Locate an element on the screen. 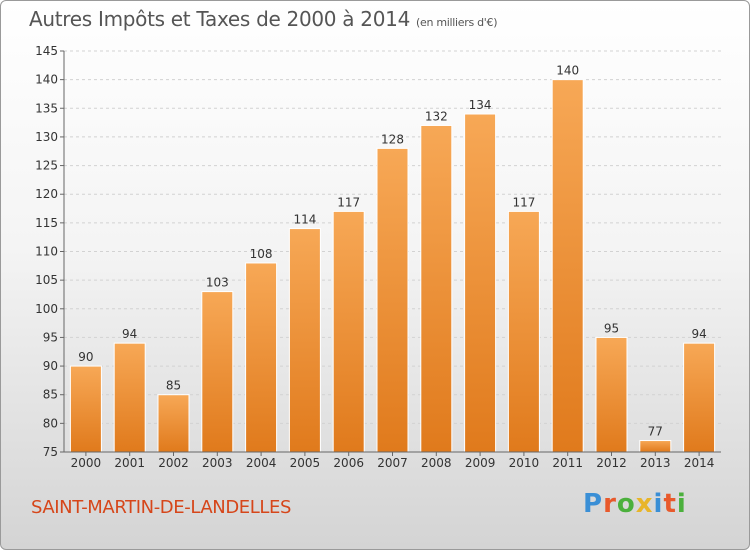 This screenshot has width=750, height=550. y-tick-label: 145 is located at coordinates (46, 51).